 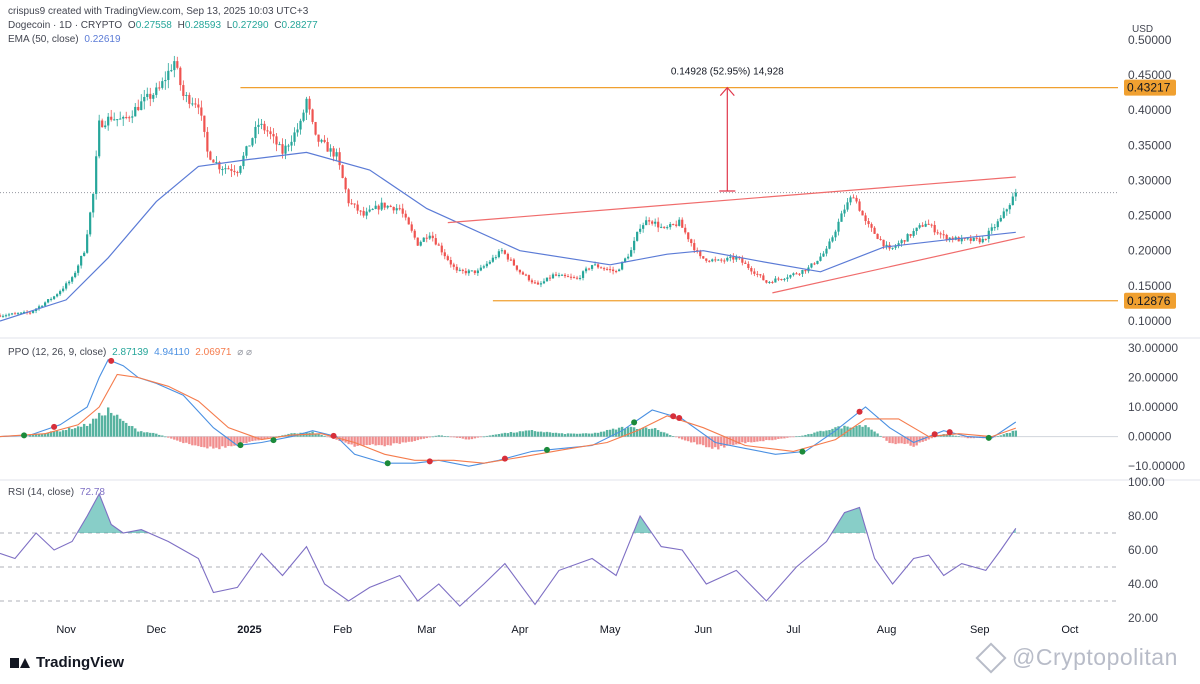 What do you see at coordinates (1150, 110) in the screenshot?
I see `price-tick-label-6: 0.40000` at bounding box center [1150, 110].